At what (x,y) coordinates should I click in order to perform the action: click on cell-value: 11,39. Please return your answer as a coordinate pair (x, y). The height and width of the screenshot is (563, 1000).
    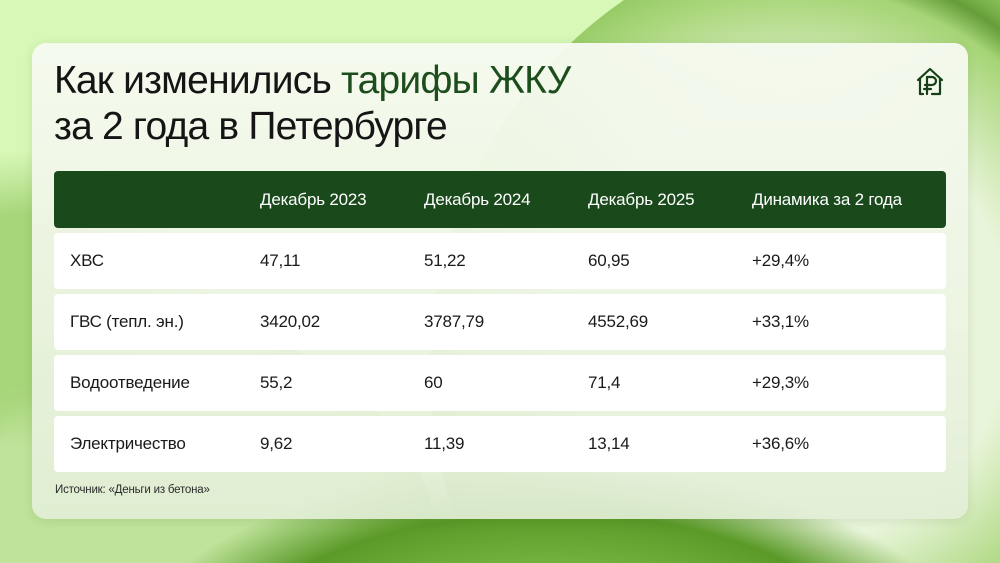
    Looking at the image, I should click on (444, 443).